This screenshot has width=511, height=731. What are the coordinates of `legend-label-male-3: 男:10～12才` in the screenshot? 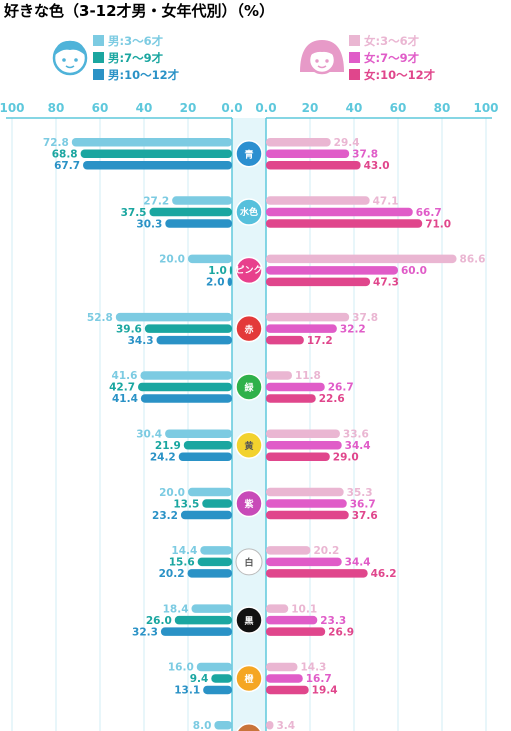 It's located at (144, 75).